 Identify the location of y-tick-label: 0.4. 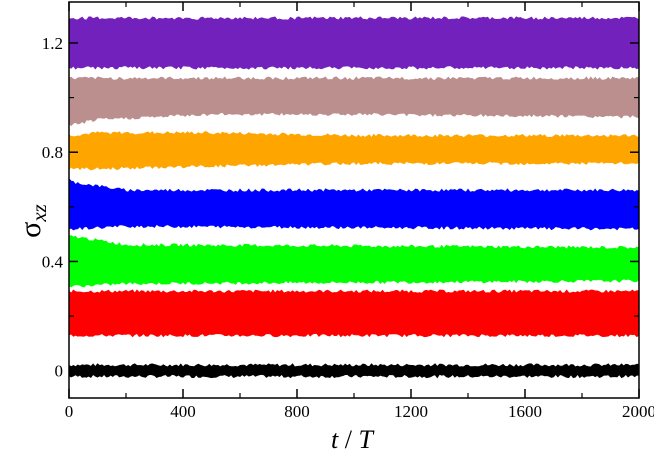
(53, 261).